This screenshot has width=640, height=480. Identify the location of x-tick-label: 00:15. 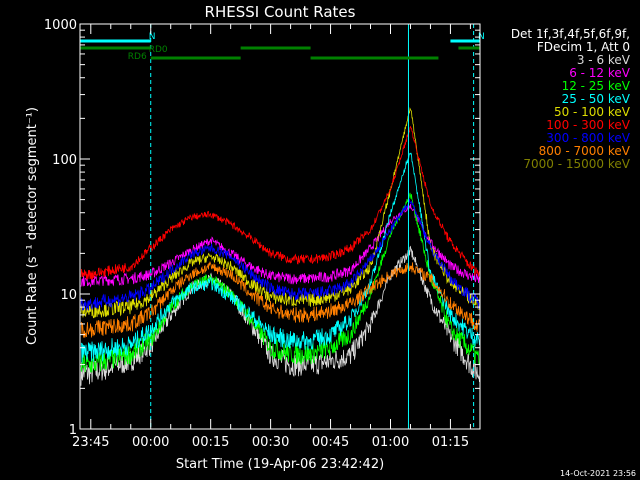
(210, 442).